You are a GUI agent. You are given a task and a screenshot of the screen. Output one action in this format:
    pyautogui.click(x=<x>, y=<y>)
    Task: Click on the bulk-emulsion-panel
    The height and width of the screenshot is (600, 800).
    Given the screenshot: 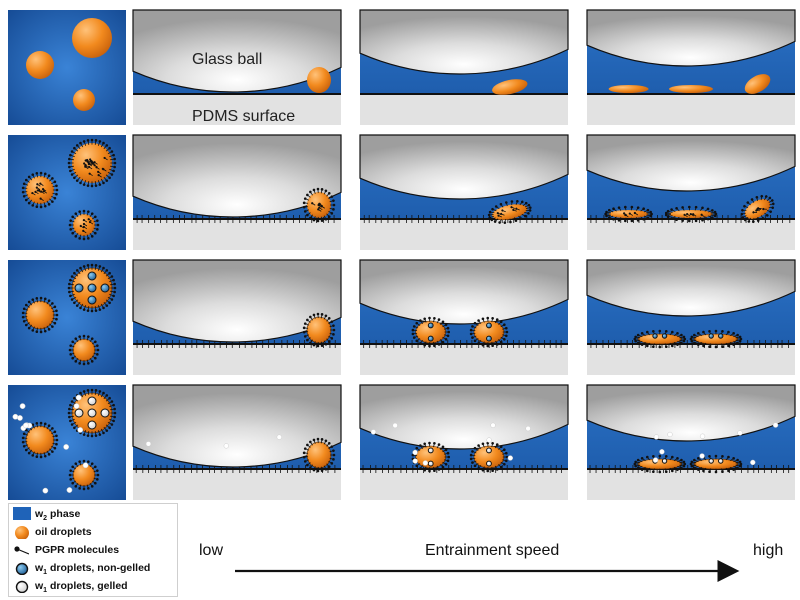 What is the action you would take?
    pyautogui.click(x=67, y=442)
    